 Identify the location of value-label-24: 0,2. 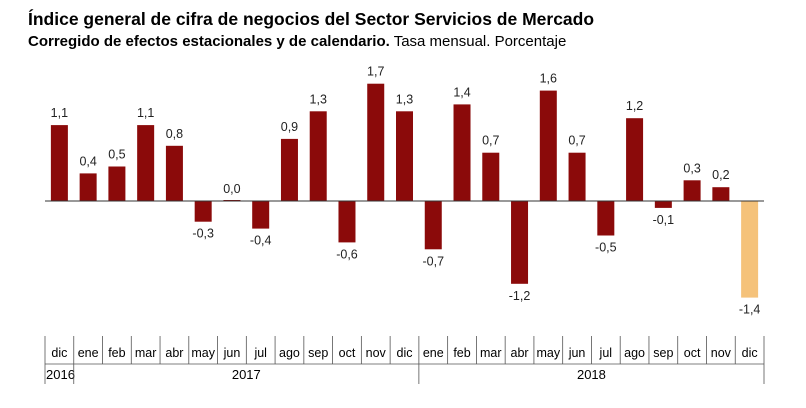
(720, 175).